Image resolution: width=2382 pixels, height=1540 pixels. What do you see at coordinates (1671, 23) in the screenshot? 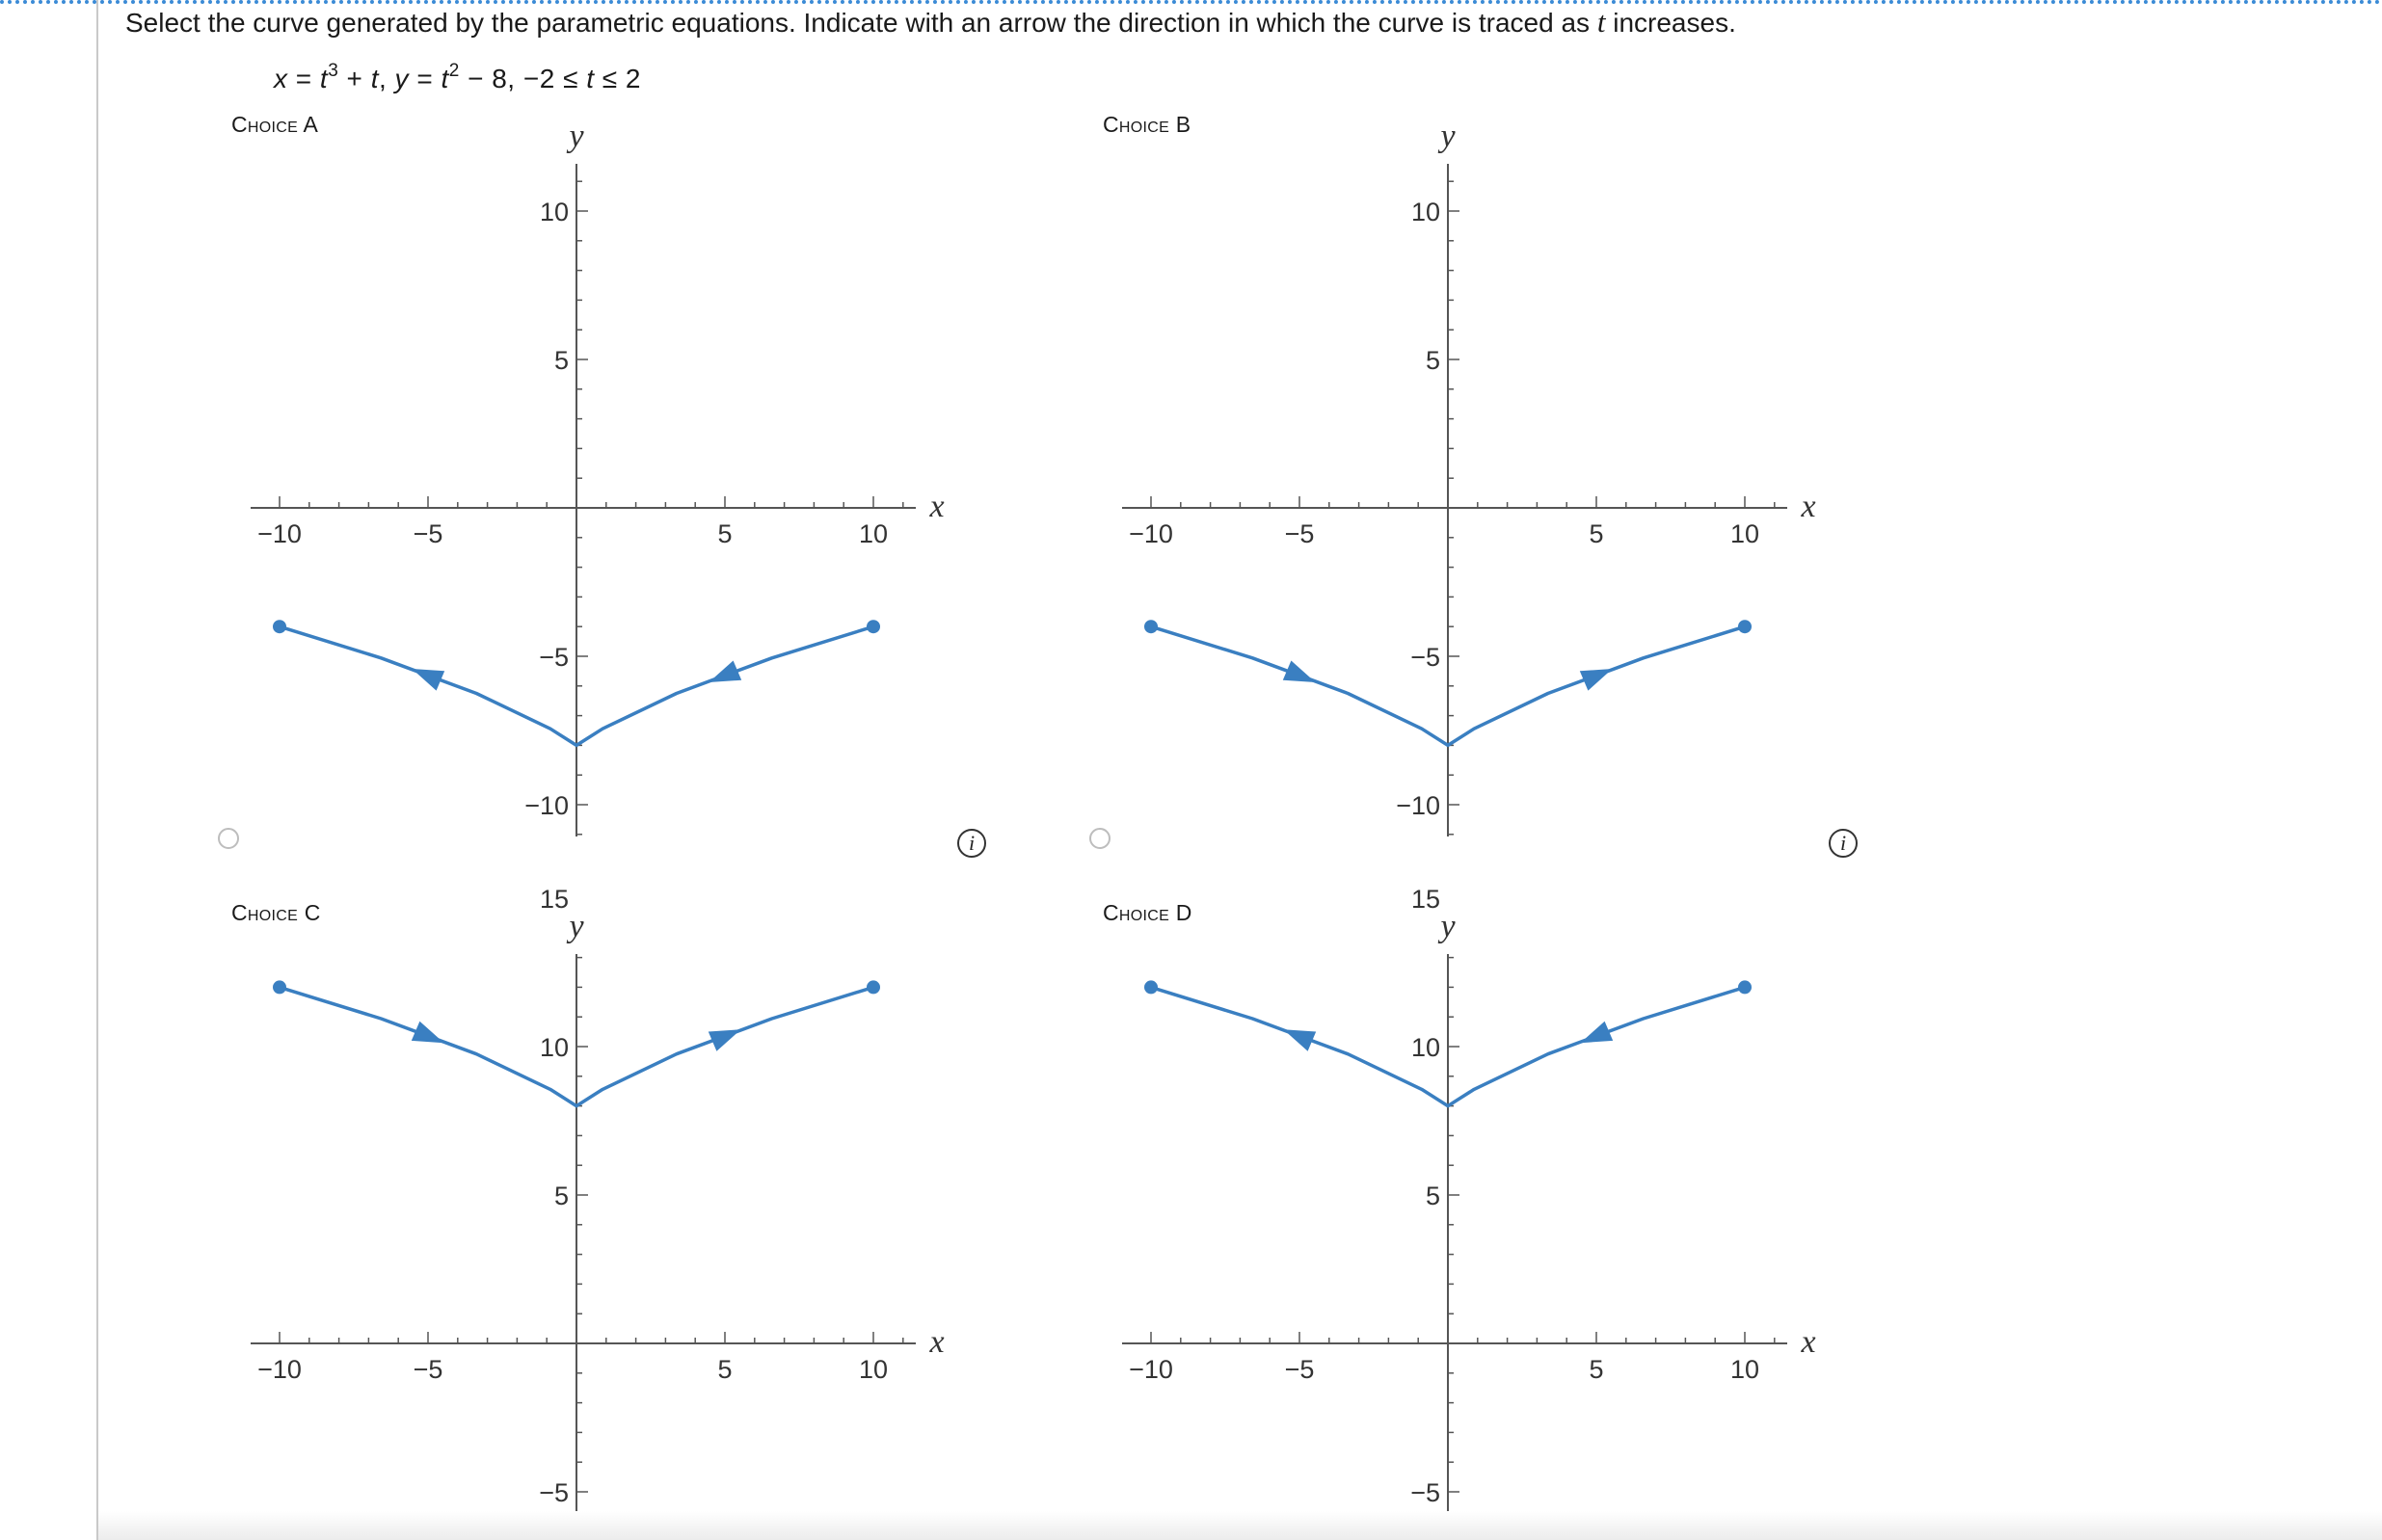
I see `question-suffix: increases.` at bounding box center [1671, 23].